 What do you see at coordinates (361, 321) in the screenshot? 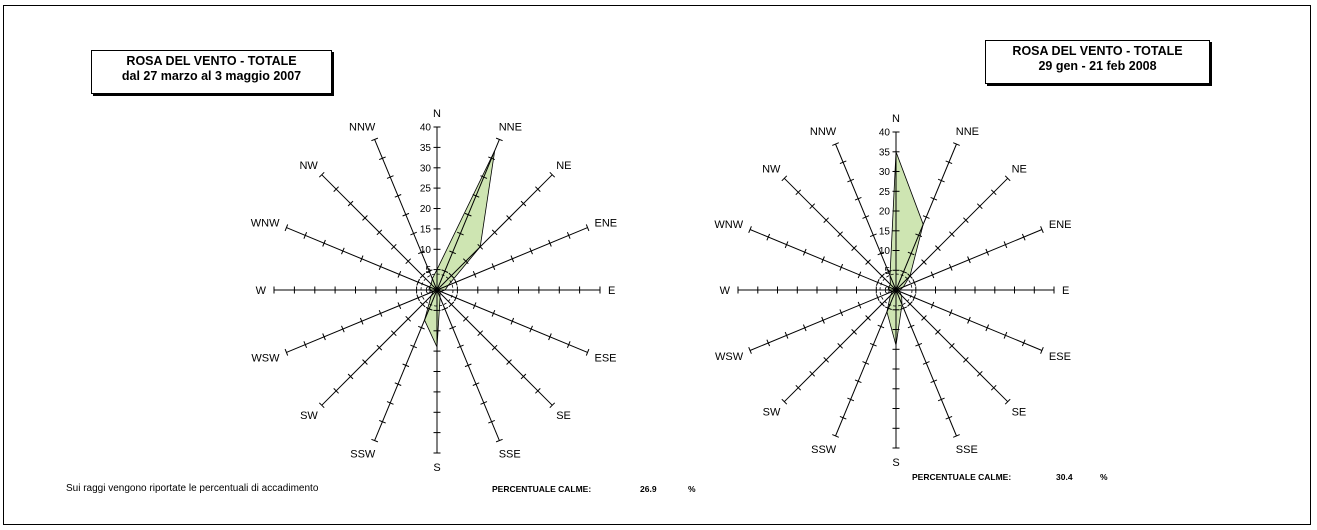
I see `tick-WSW-20-left` at bounding box center [361, 321].